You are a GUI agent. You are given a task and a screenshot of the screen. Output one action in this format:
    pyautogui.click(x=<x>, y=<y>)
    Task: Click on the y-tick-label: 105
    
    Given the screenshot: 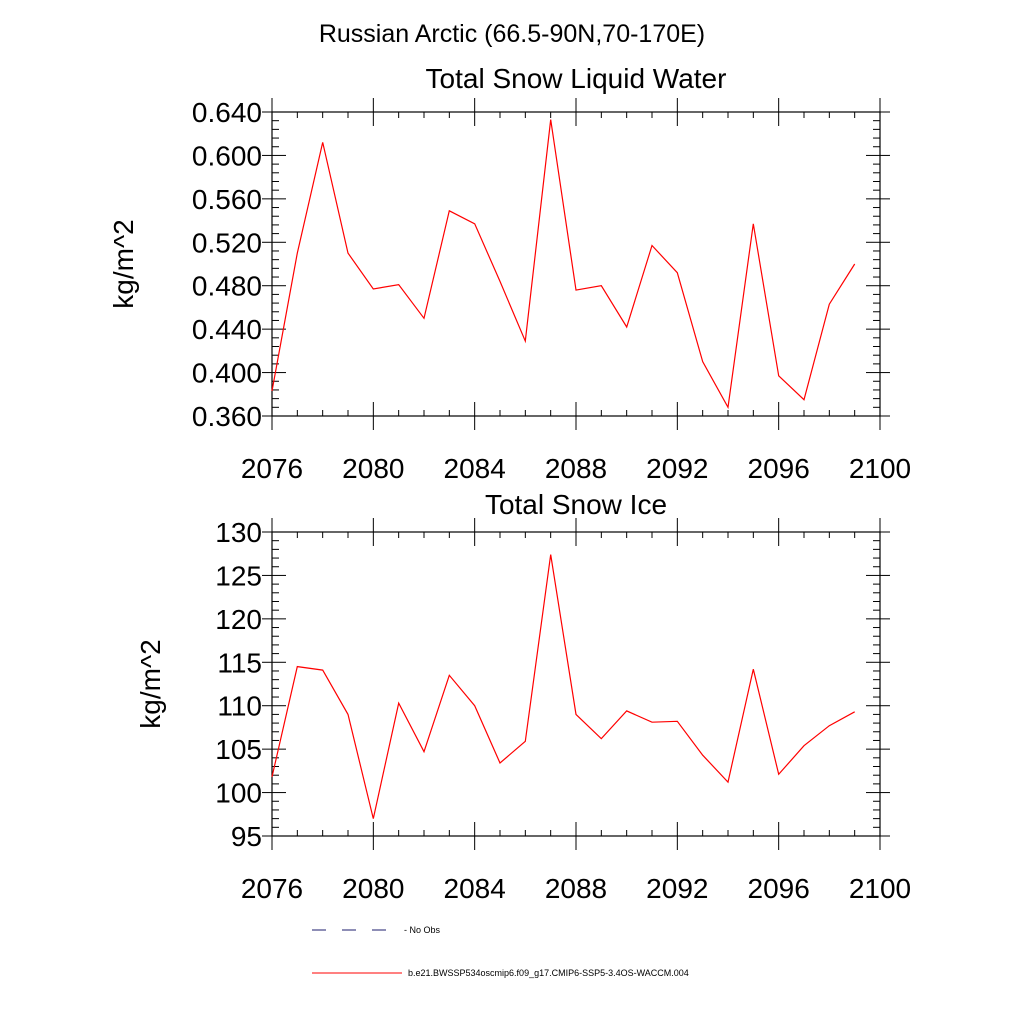 What is the action you would take?
    pyautogui.click(x=238, y=749)
    